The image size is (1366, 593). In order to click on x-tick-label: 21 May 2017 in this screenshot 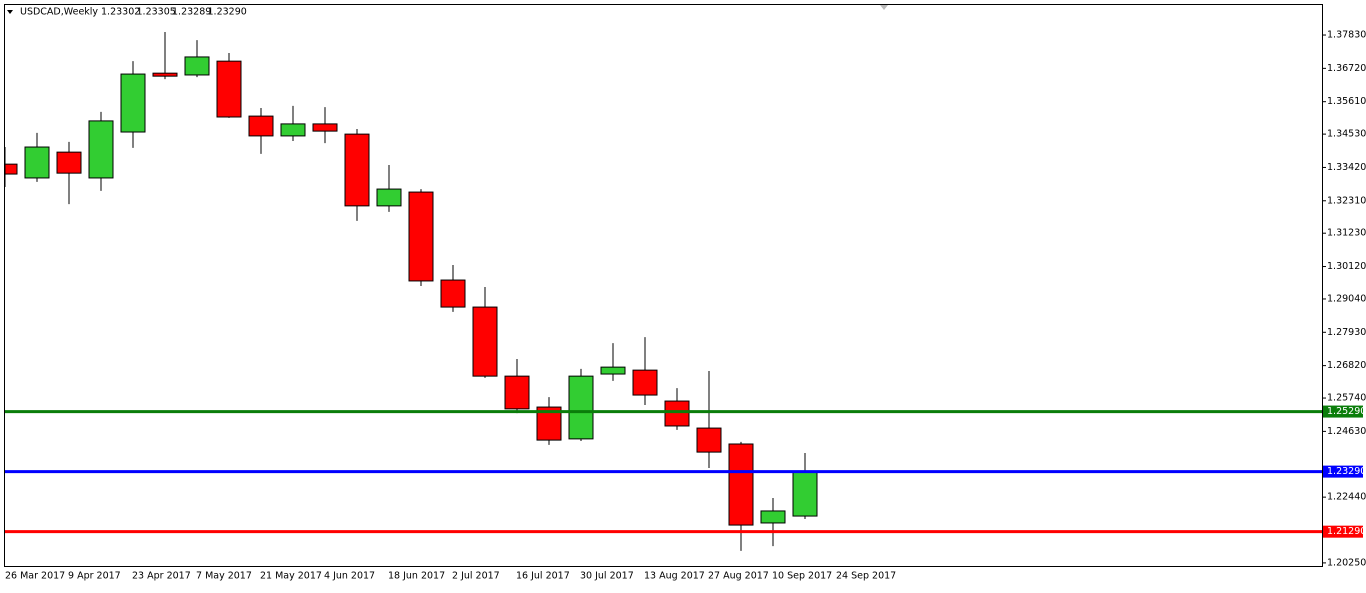, I will do `click(291, 576)`.